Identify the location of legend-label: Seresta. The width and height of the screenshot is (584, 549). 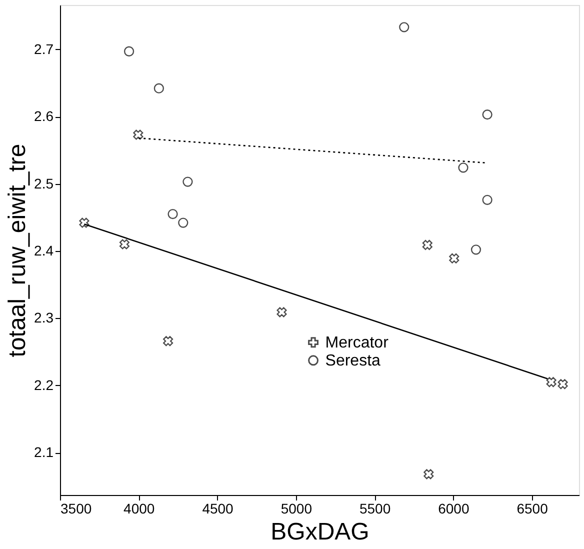
(353, 361).